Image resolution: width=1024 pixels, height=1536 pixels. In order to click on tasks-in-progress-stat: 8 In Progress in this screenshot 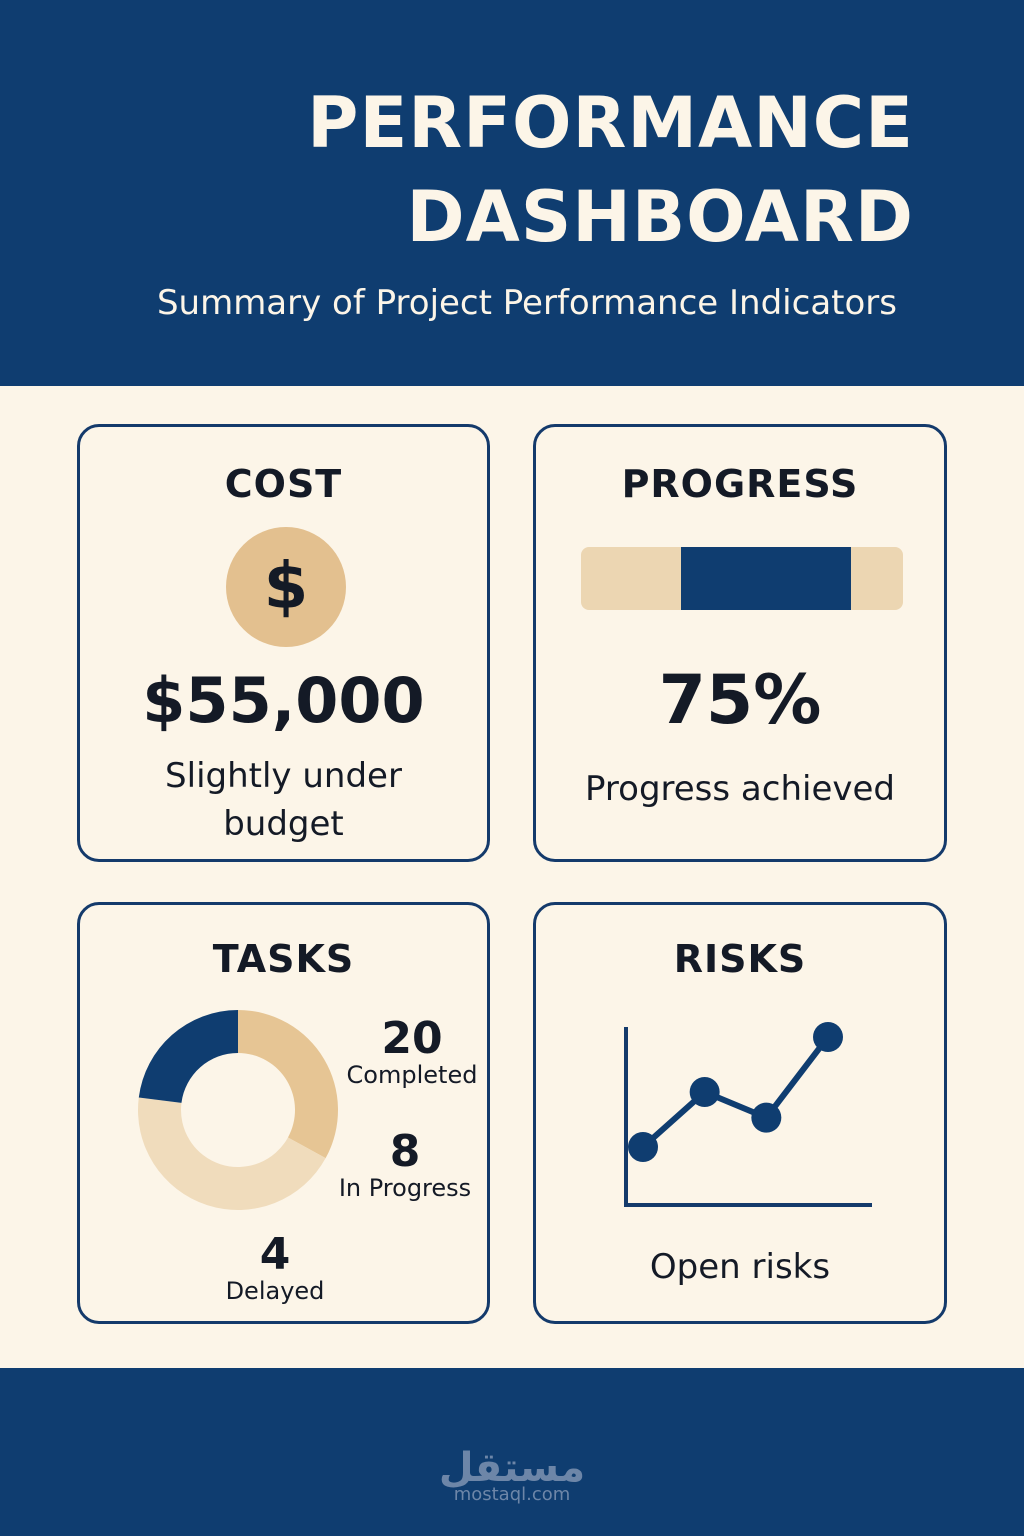, I will do `click(405, 1166)`.